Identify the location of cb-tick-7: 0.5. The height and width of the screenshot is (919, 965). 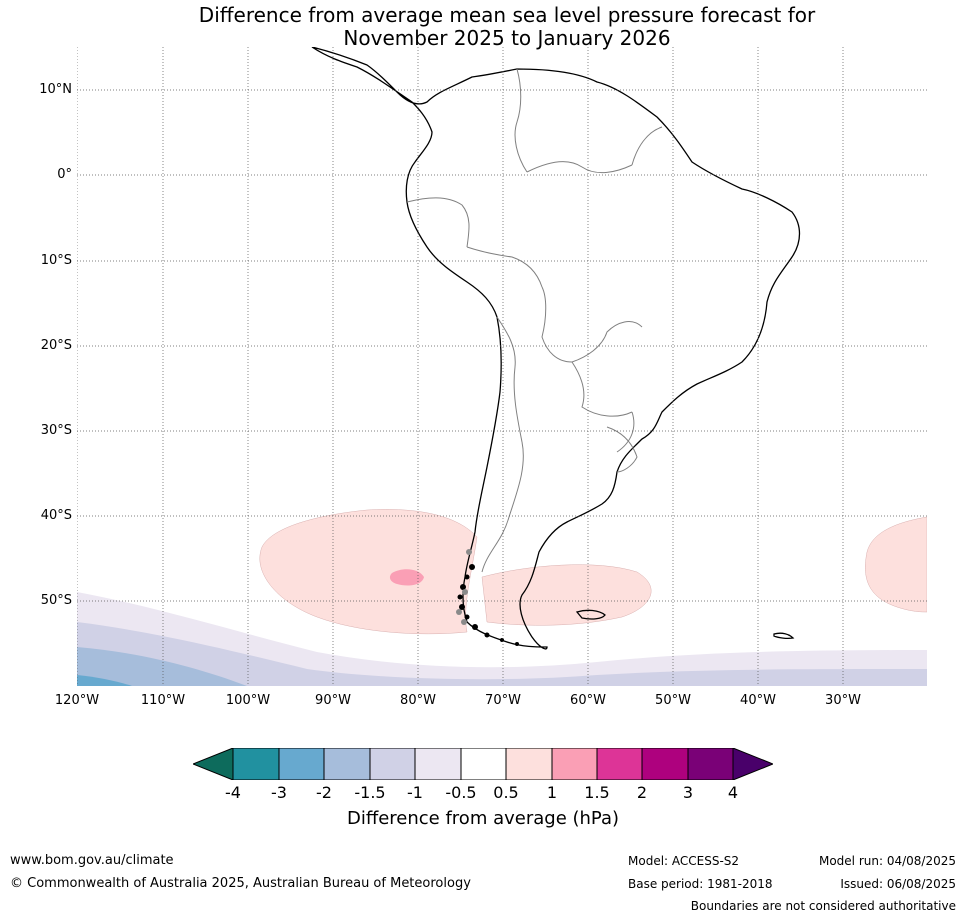
(506, 792).